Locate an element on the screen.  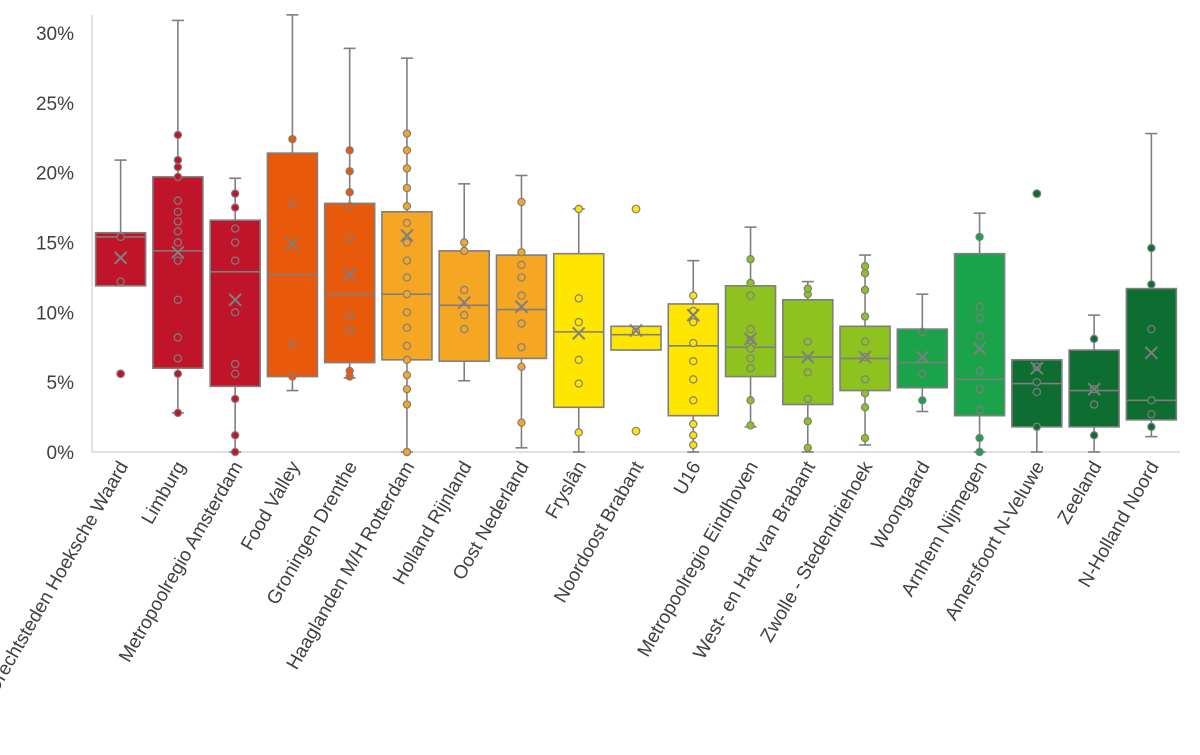
x-category-label: Zwolle - Stedendriehoek is located at coordinates (817, 552).